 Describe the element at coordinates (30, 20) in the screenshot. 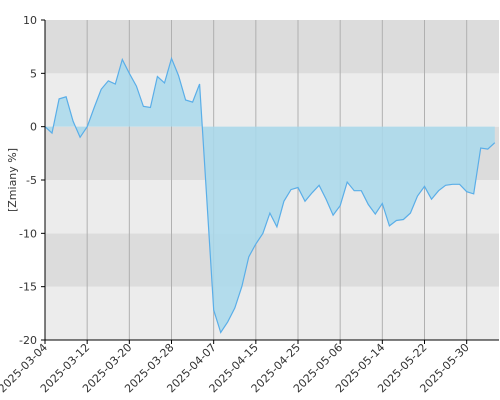

I see `y-tick-label: 10` at that location.